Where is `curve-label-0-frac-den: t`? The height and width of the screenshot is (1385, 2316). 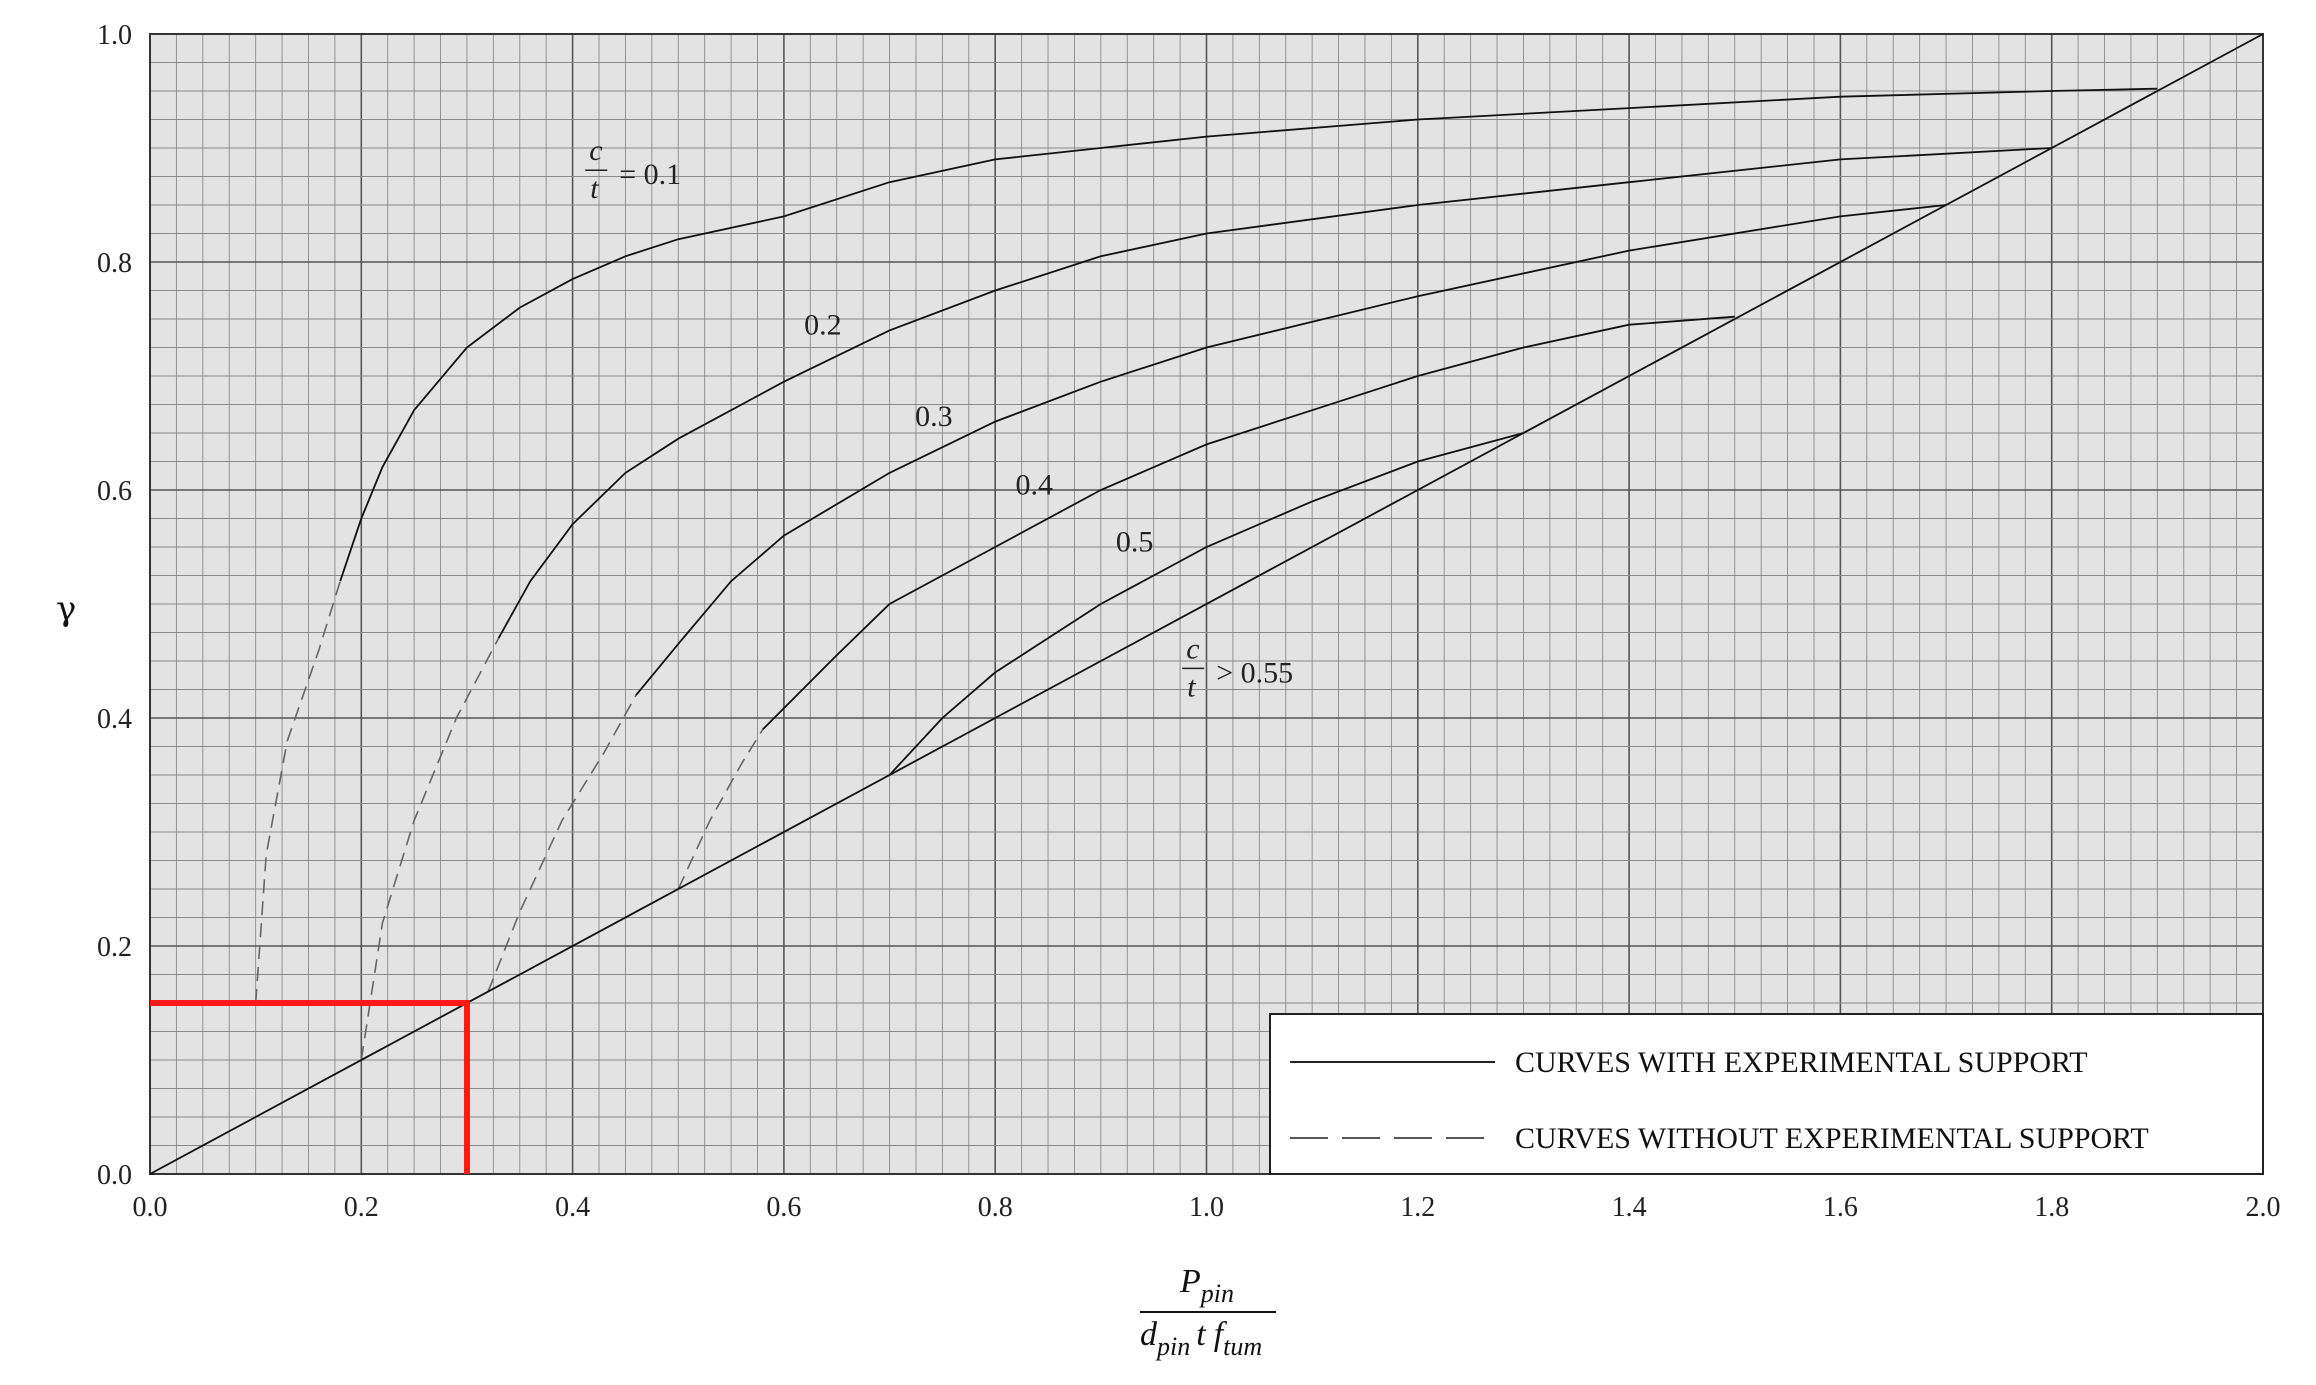
curve-label-0-frac-den: t is located at coordinates (594, 188).